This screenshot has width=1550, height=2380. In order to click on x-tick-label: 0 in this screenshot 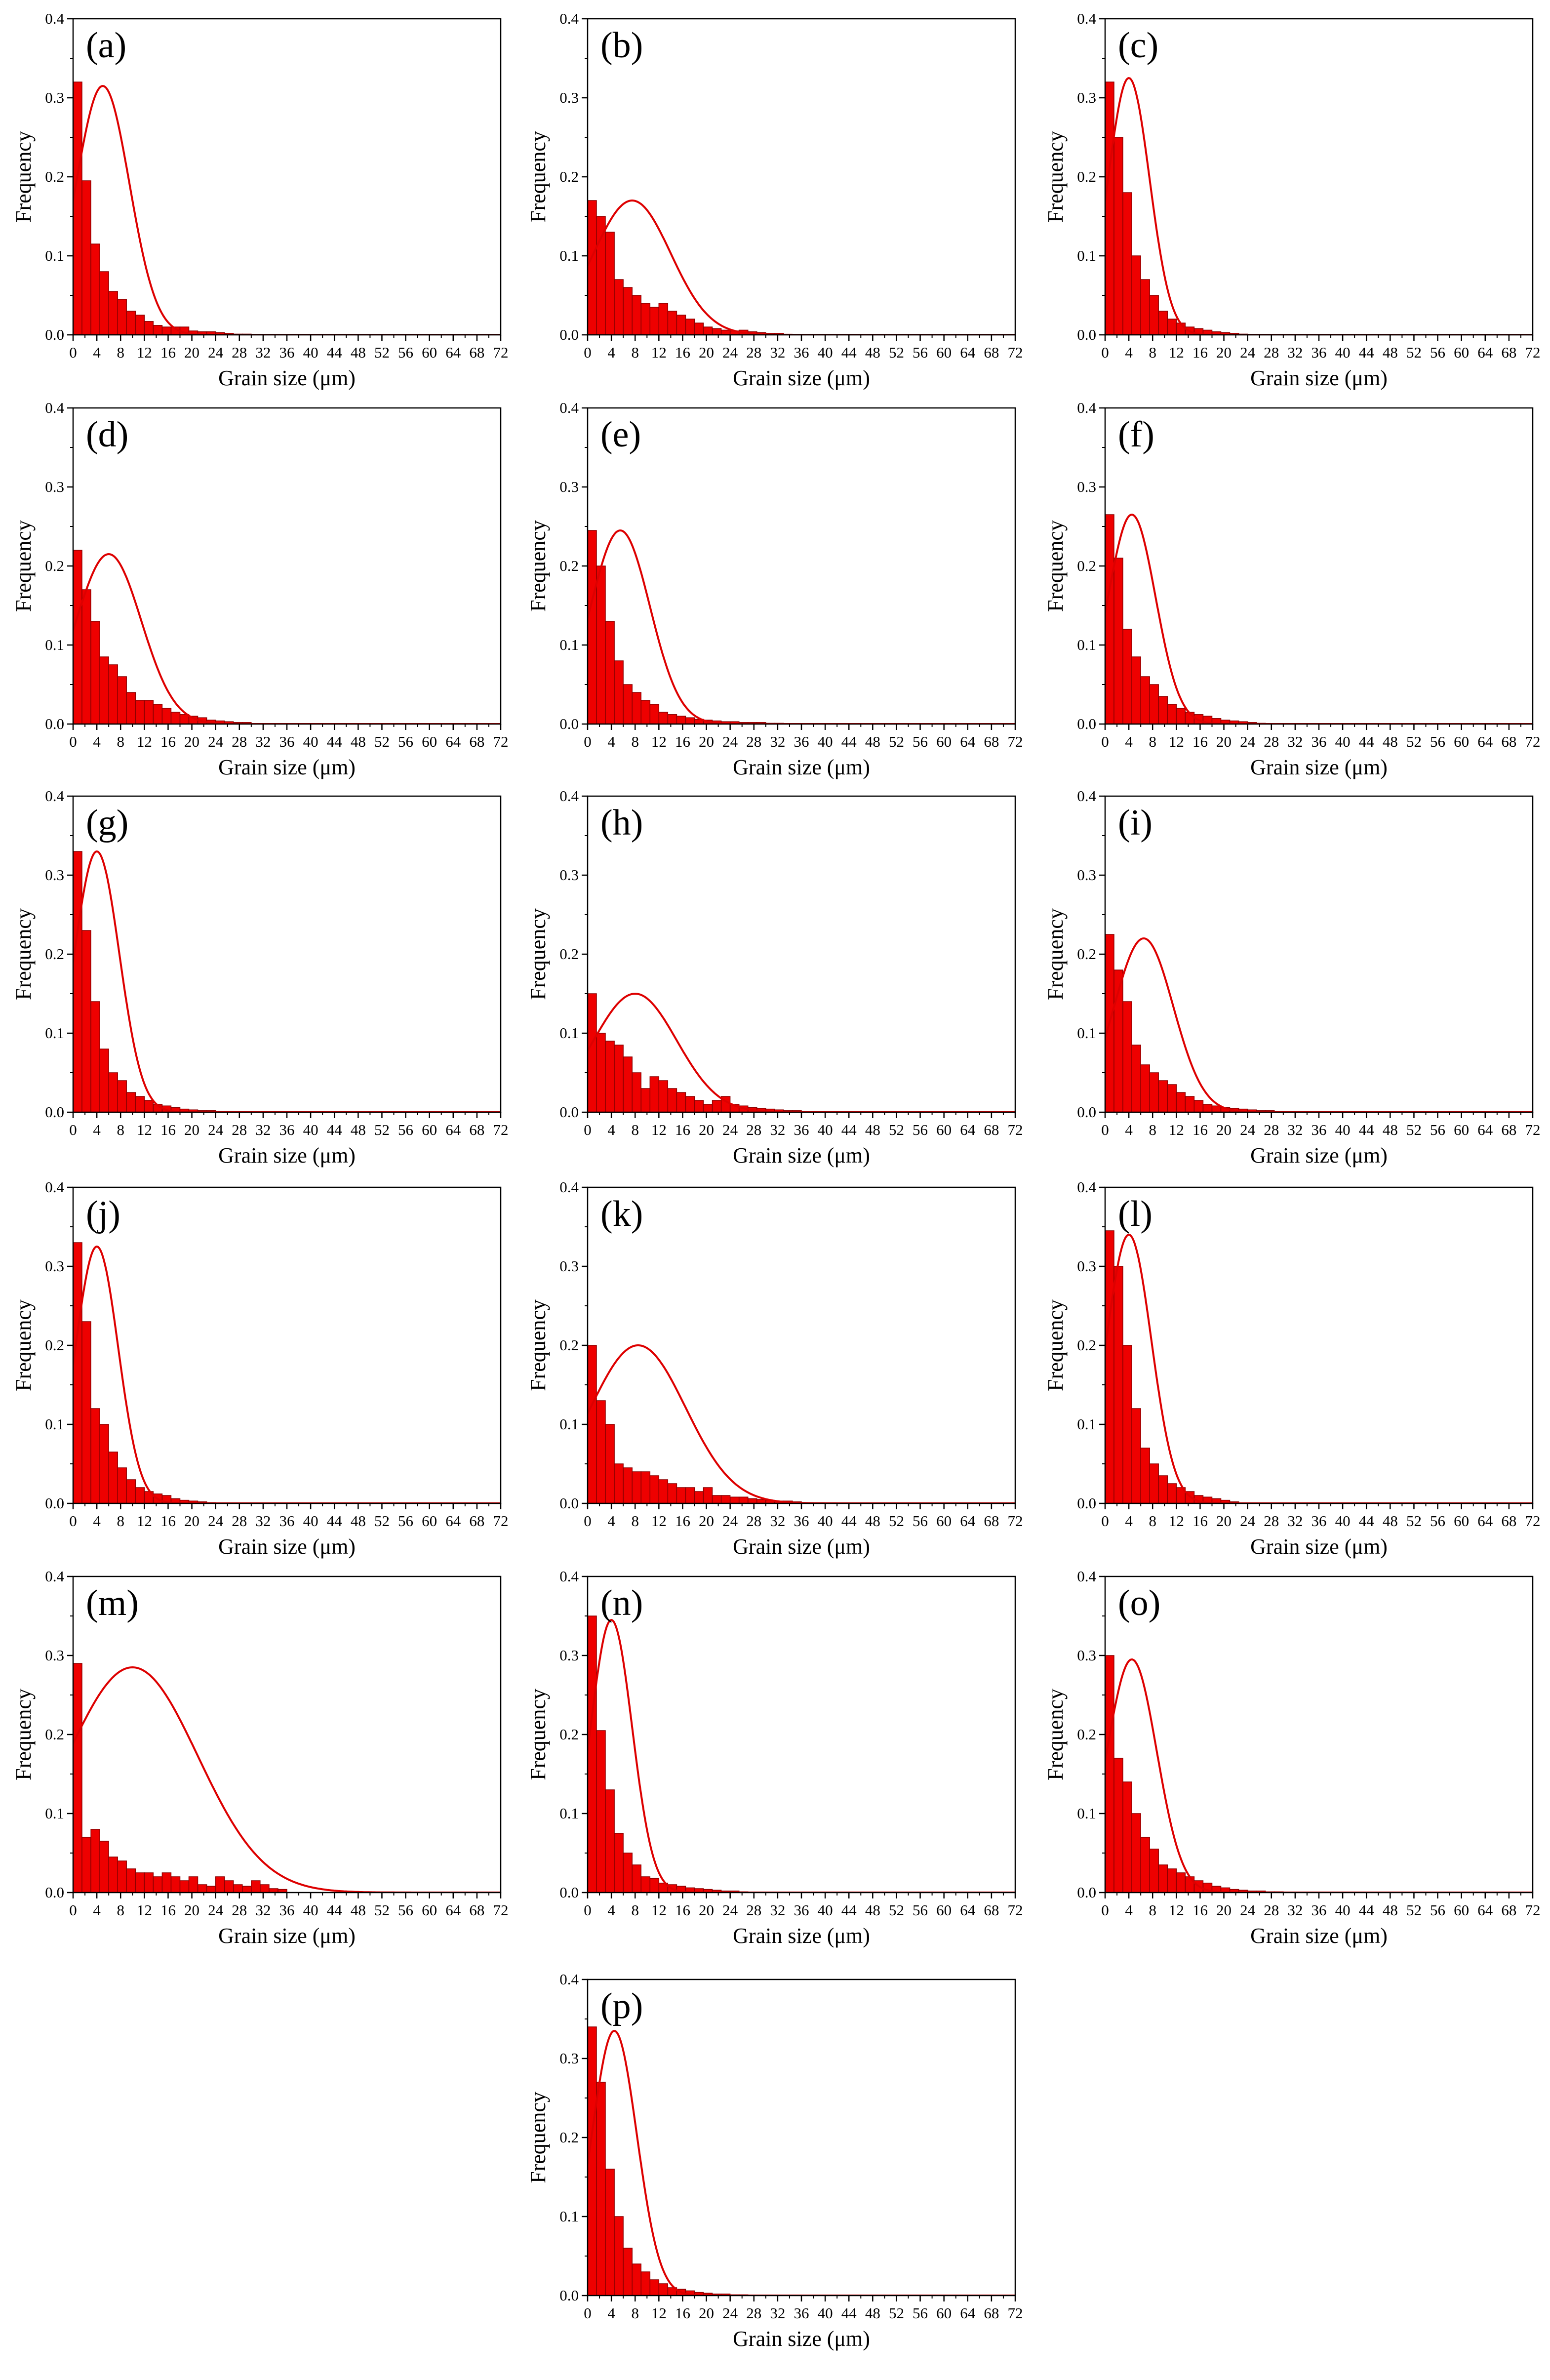, I will do `click(588, 741)`.